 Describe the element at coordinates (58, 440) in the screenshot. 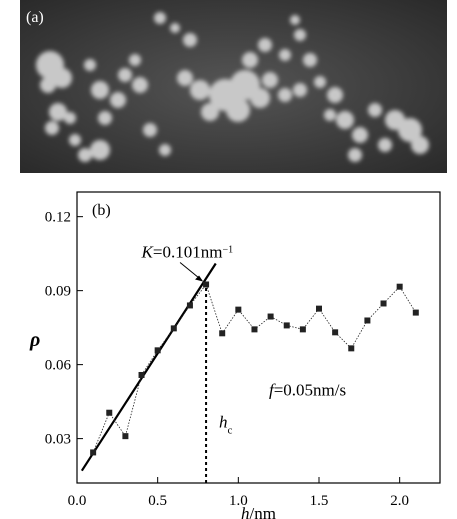

I see `y-tick-label: 0.03` at that location.